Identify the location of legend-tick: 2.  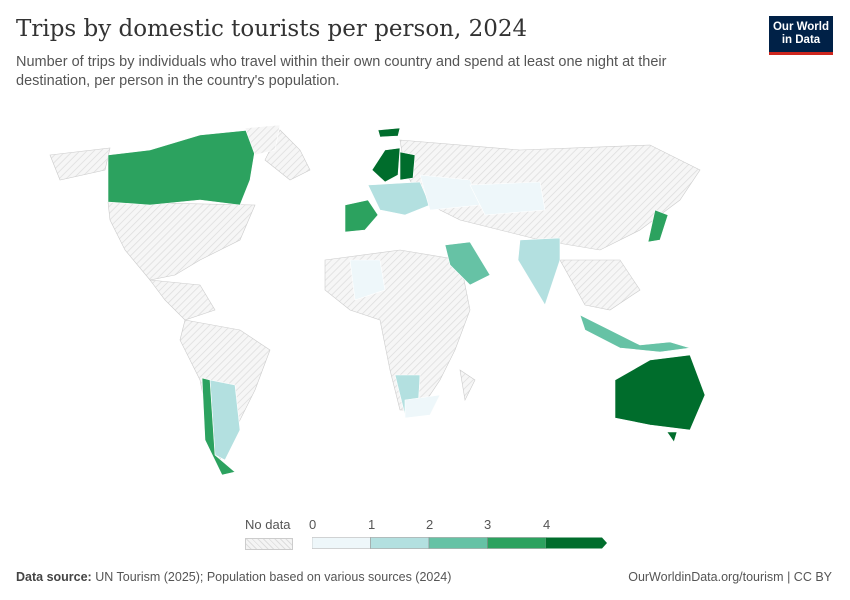
(430, 524).